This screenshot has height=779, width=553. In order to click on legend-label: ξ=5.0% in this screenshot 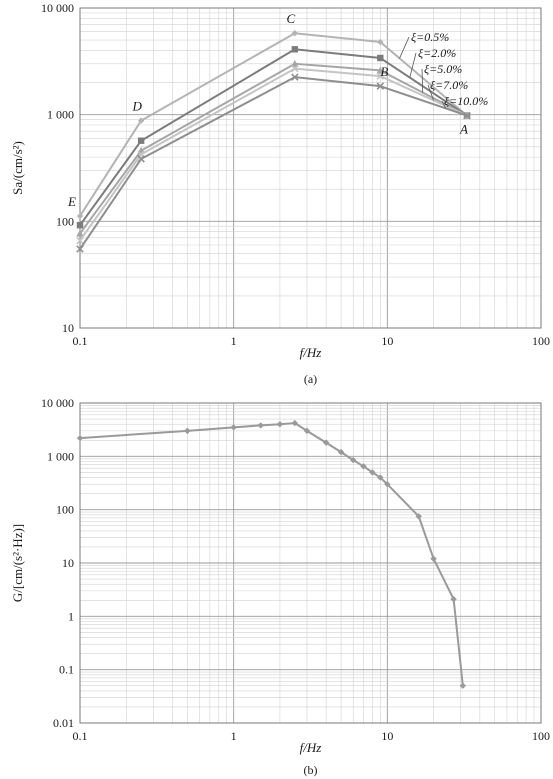, I will do `click(443, 69)`.